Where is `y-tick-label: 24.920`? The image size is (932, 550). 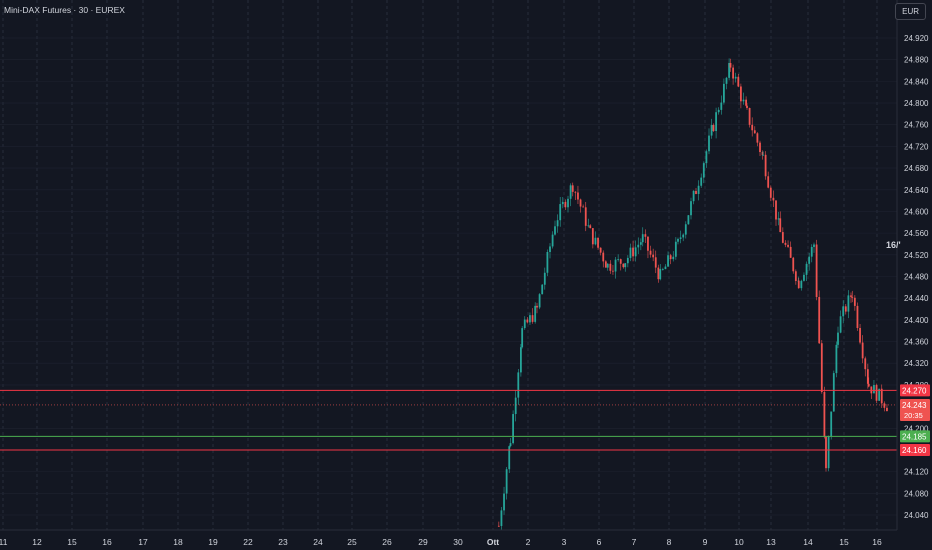
y-tick-label: 24.920 is located at coordinates (916, 38).